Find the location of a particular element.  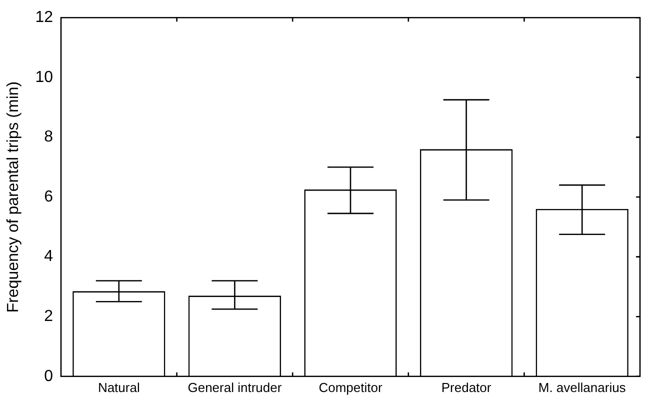

y-tick-label: 10 is located at coordinates (44, 77).